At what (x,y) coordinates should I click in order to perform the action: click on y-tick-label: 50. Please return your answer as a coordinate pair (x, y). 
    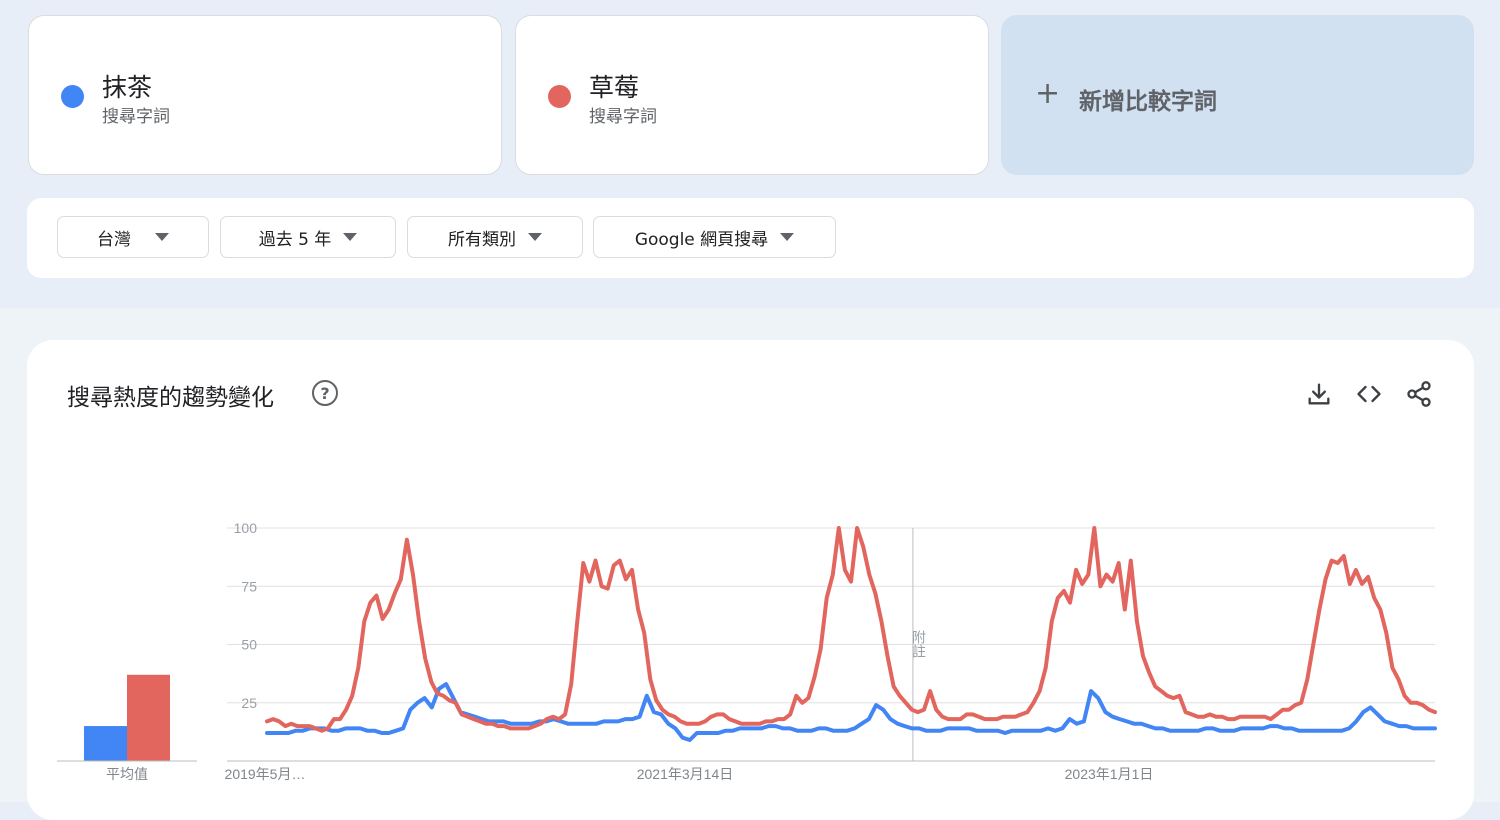
    Looking at the image, I should click on (249, 645).